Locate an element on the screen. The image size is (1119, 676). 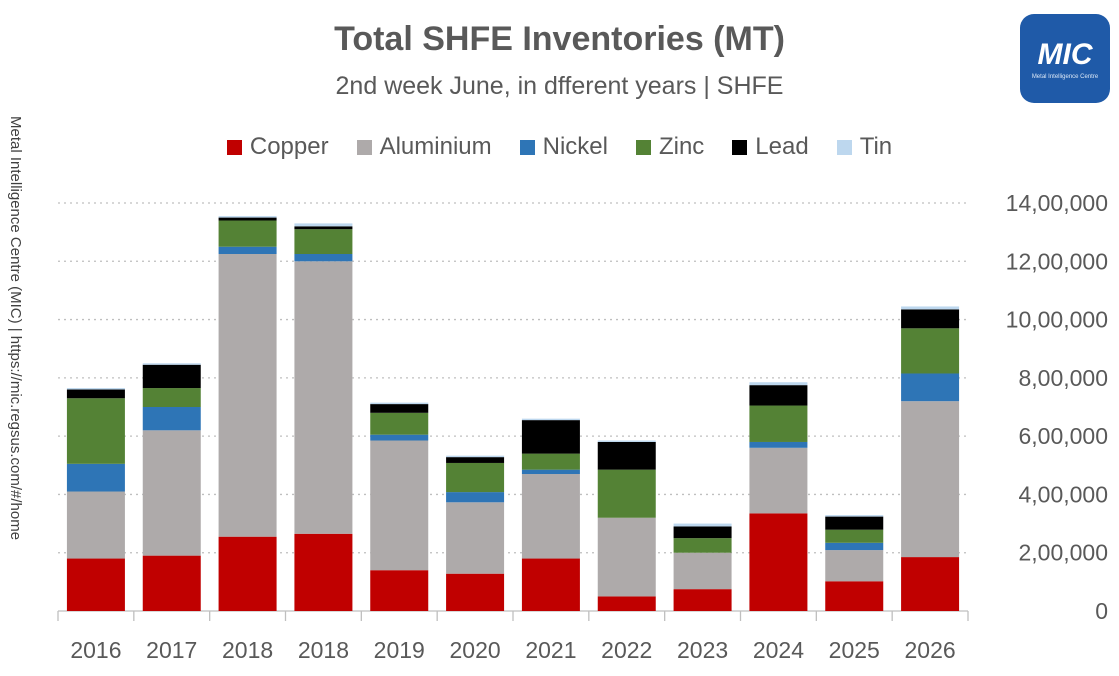
x-tick-label: 2023 is located at coordinates (702, 650).